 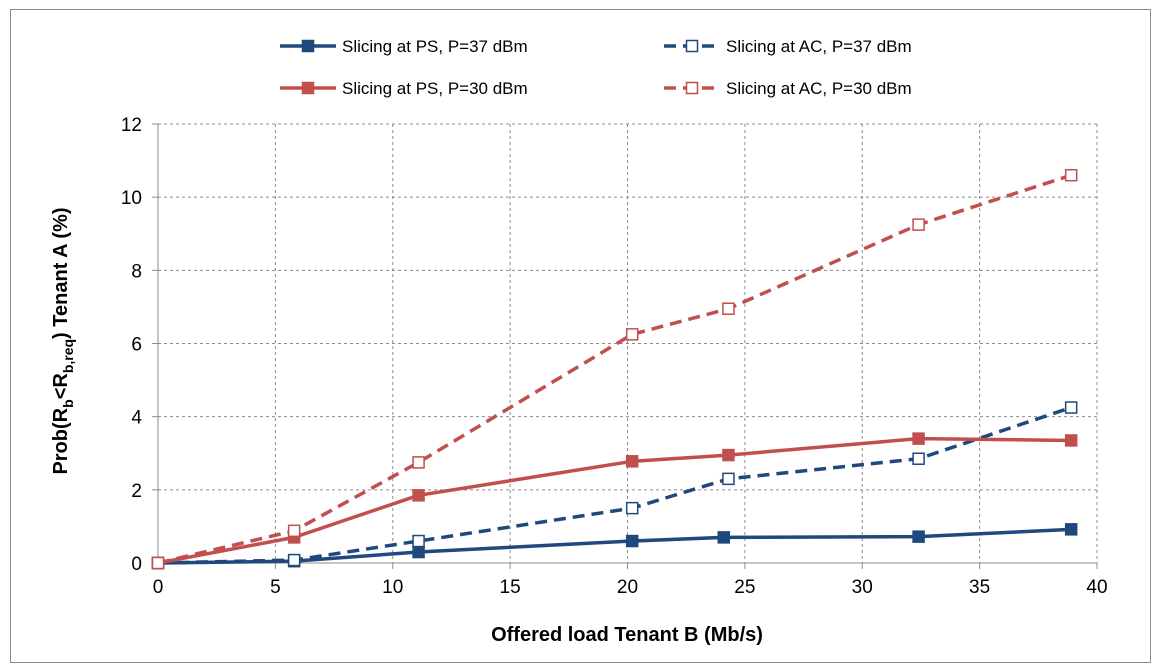 I want to click on legend-label: Slicing at AC, P=37 dBm, so click(x=819, y=46).